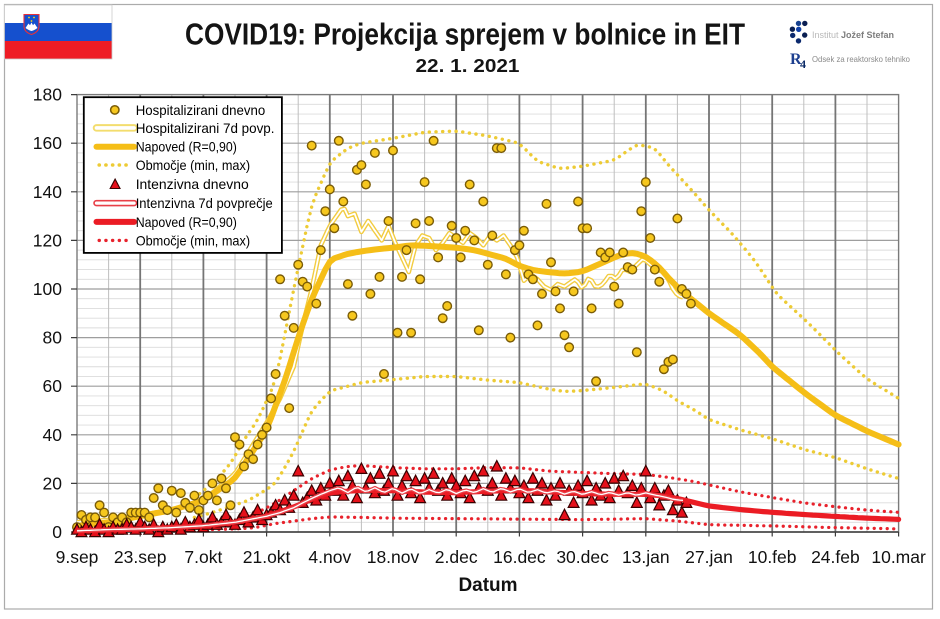 Image resolution: width=940 pixels, height=619 pixels. What do you see at coordinates (803, 64) in the screenshot?
I see `svg-text: 4` at bounding box center [803, 64].